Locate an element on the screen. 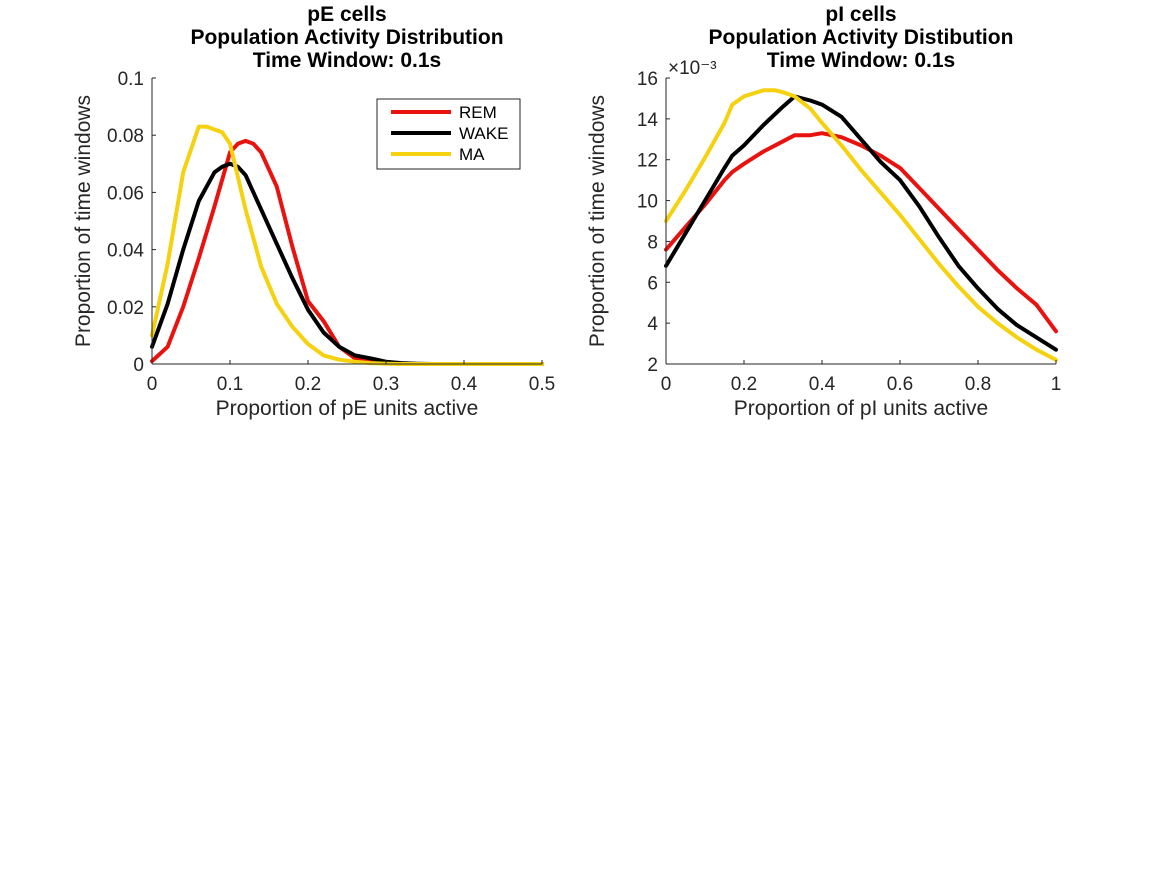 The image size is (1167, 875). y-tick-label: 0.02 is located at coordinates (125, 308).